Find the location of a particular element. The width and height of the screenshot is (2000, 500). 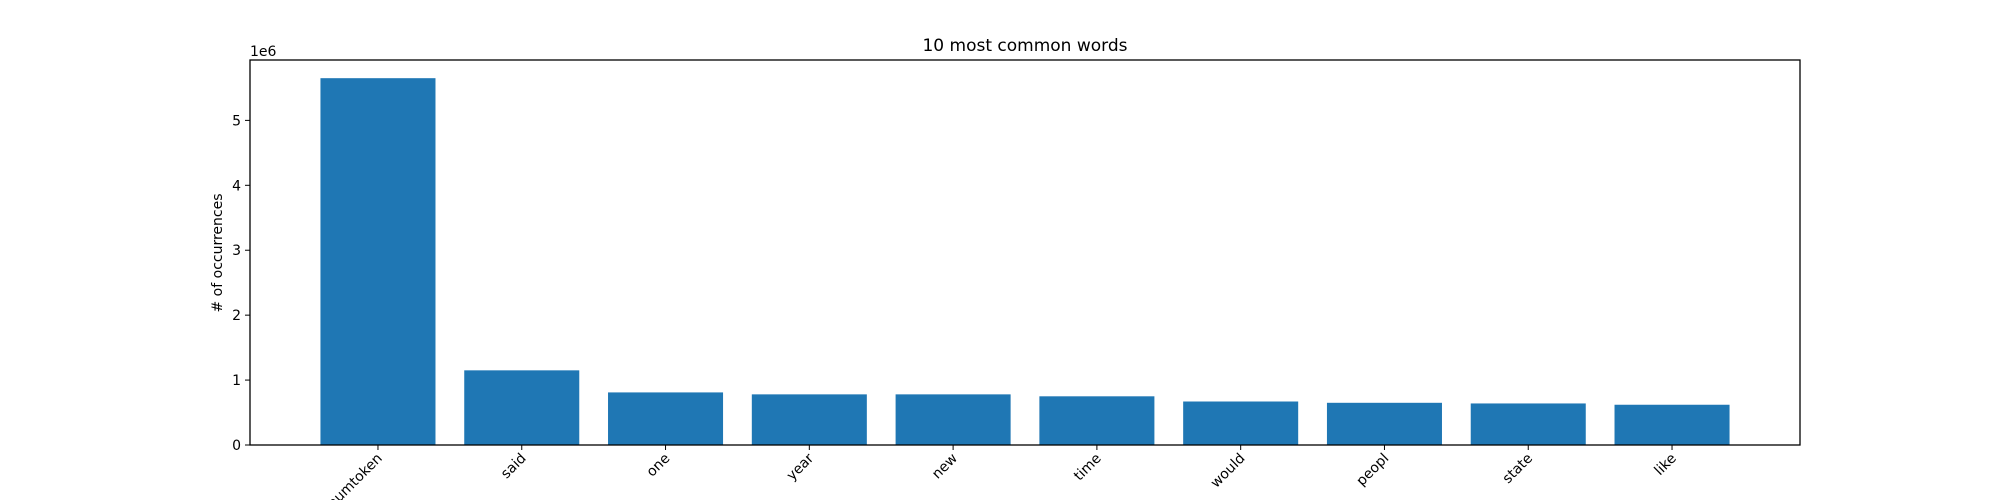

bar-numtoken is located at coordinates (378, 262).